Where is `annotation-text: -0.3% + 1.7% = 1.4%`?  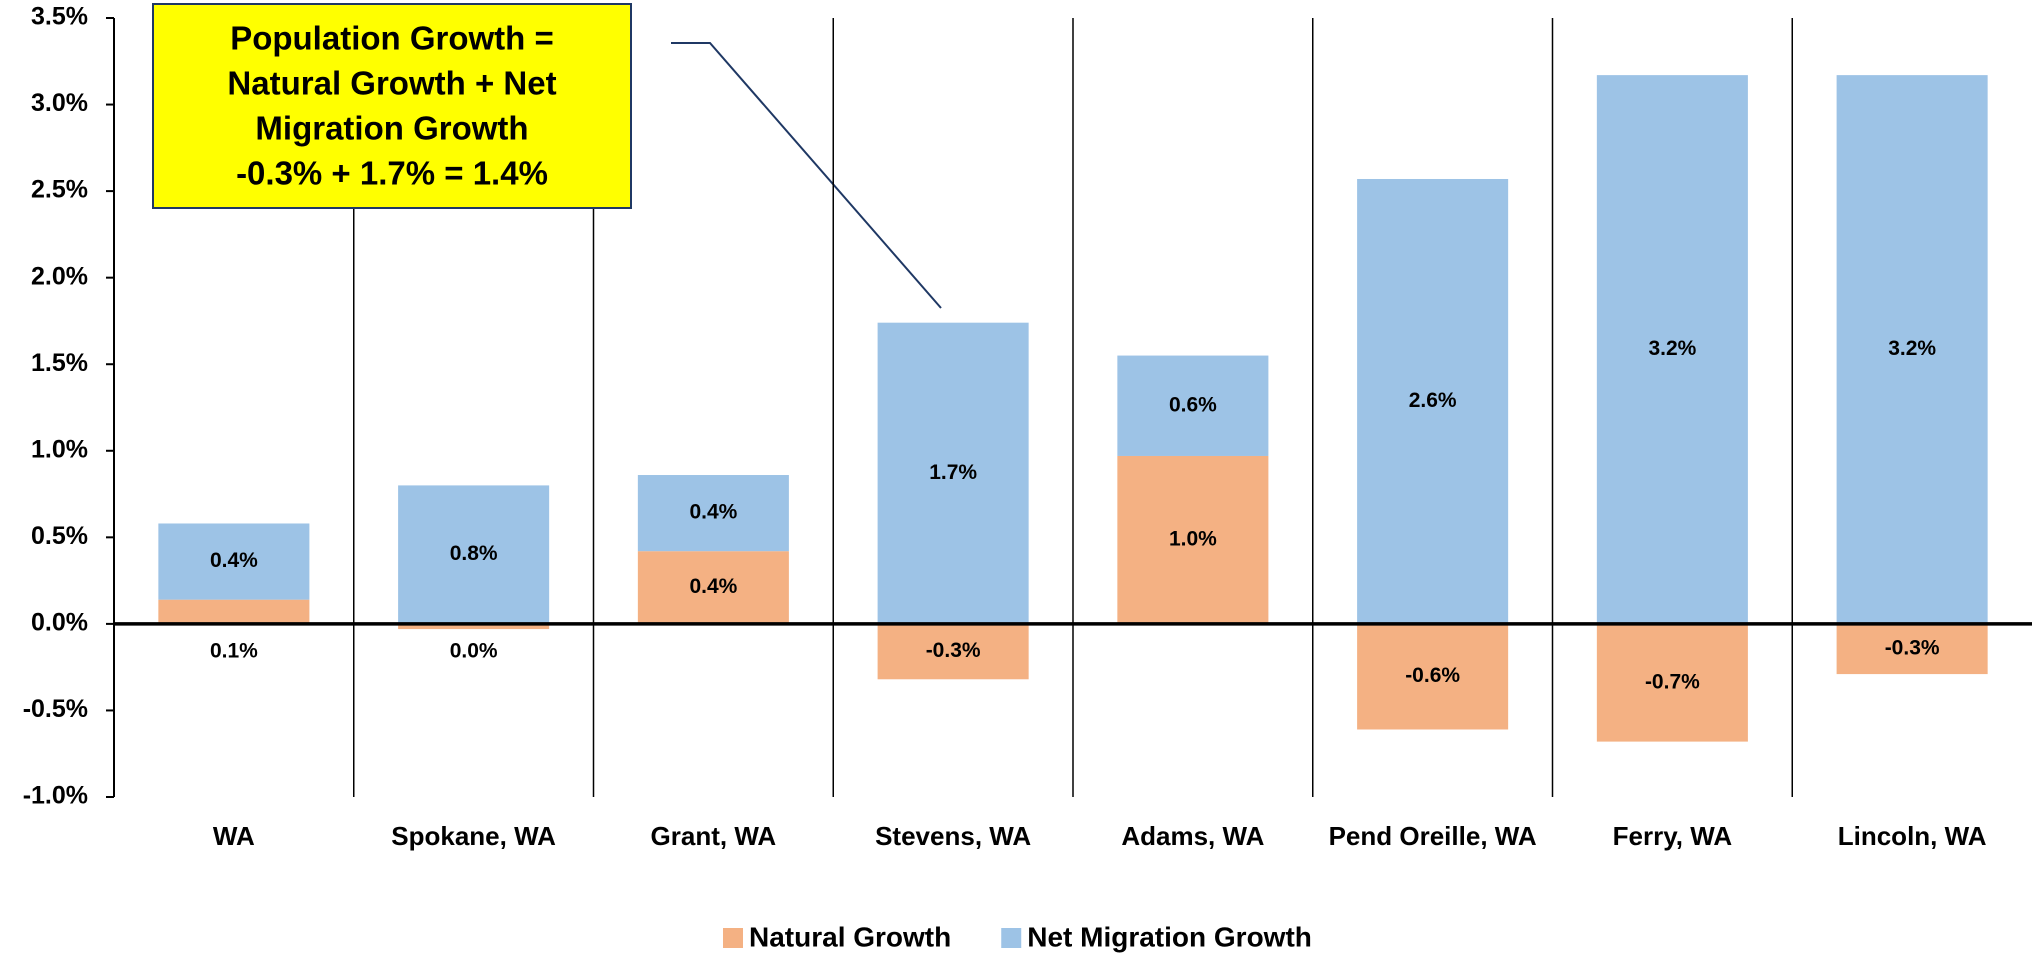 annotation-text: -0.3% + 1.7% = 1.4% is located at coordinates (392, 173).